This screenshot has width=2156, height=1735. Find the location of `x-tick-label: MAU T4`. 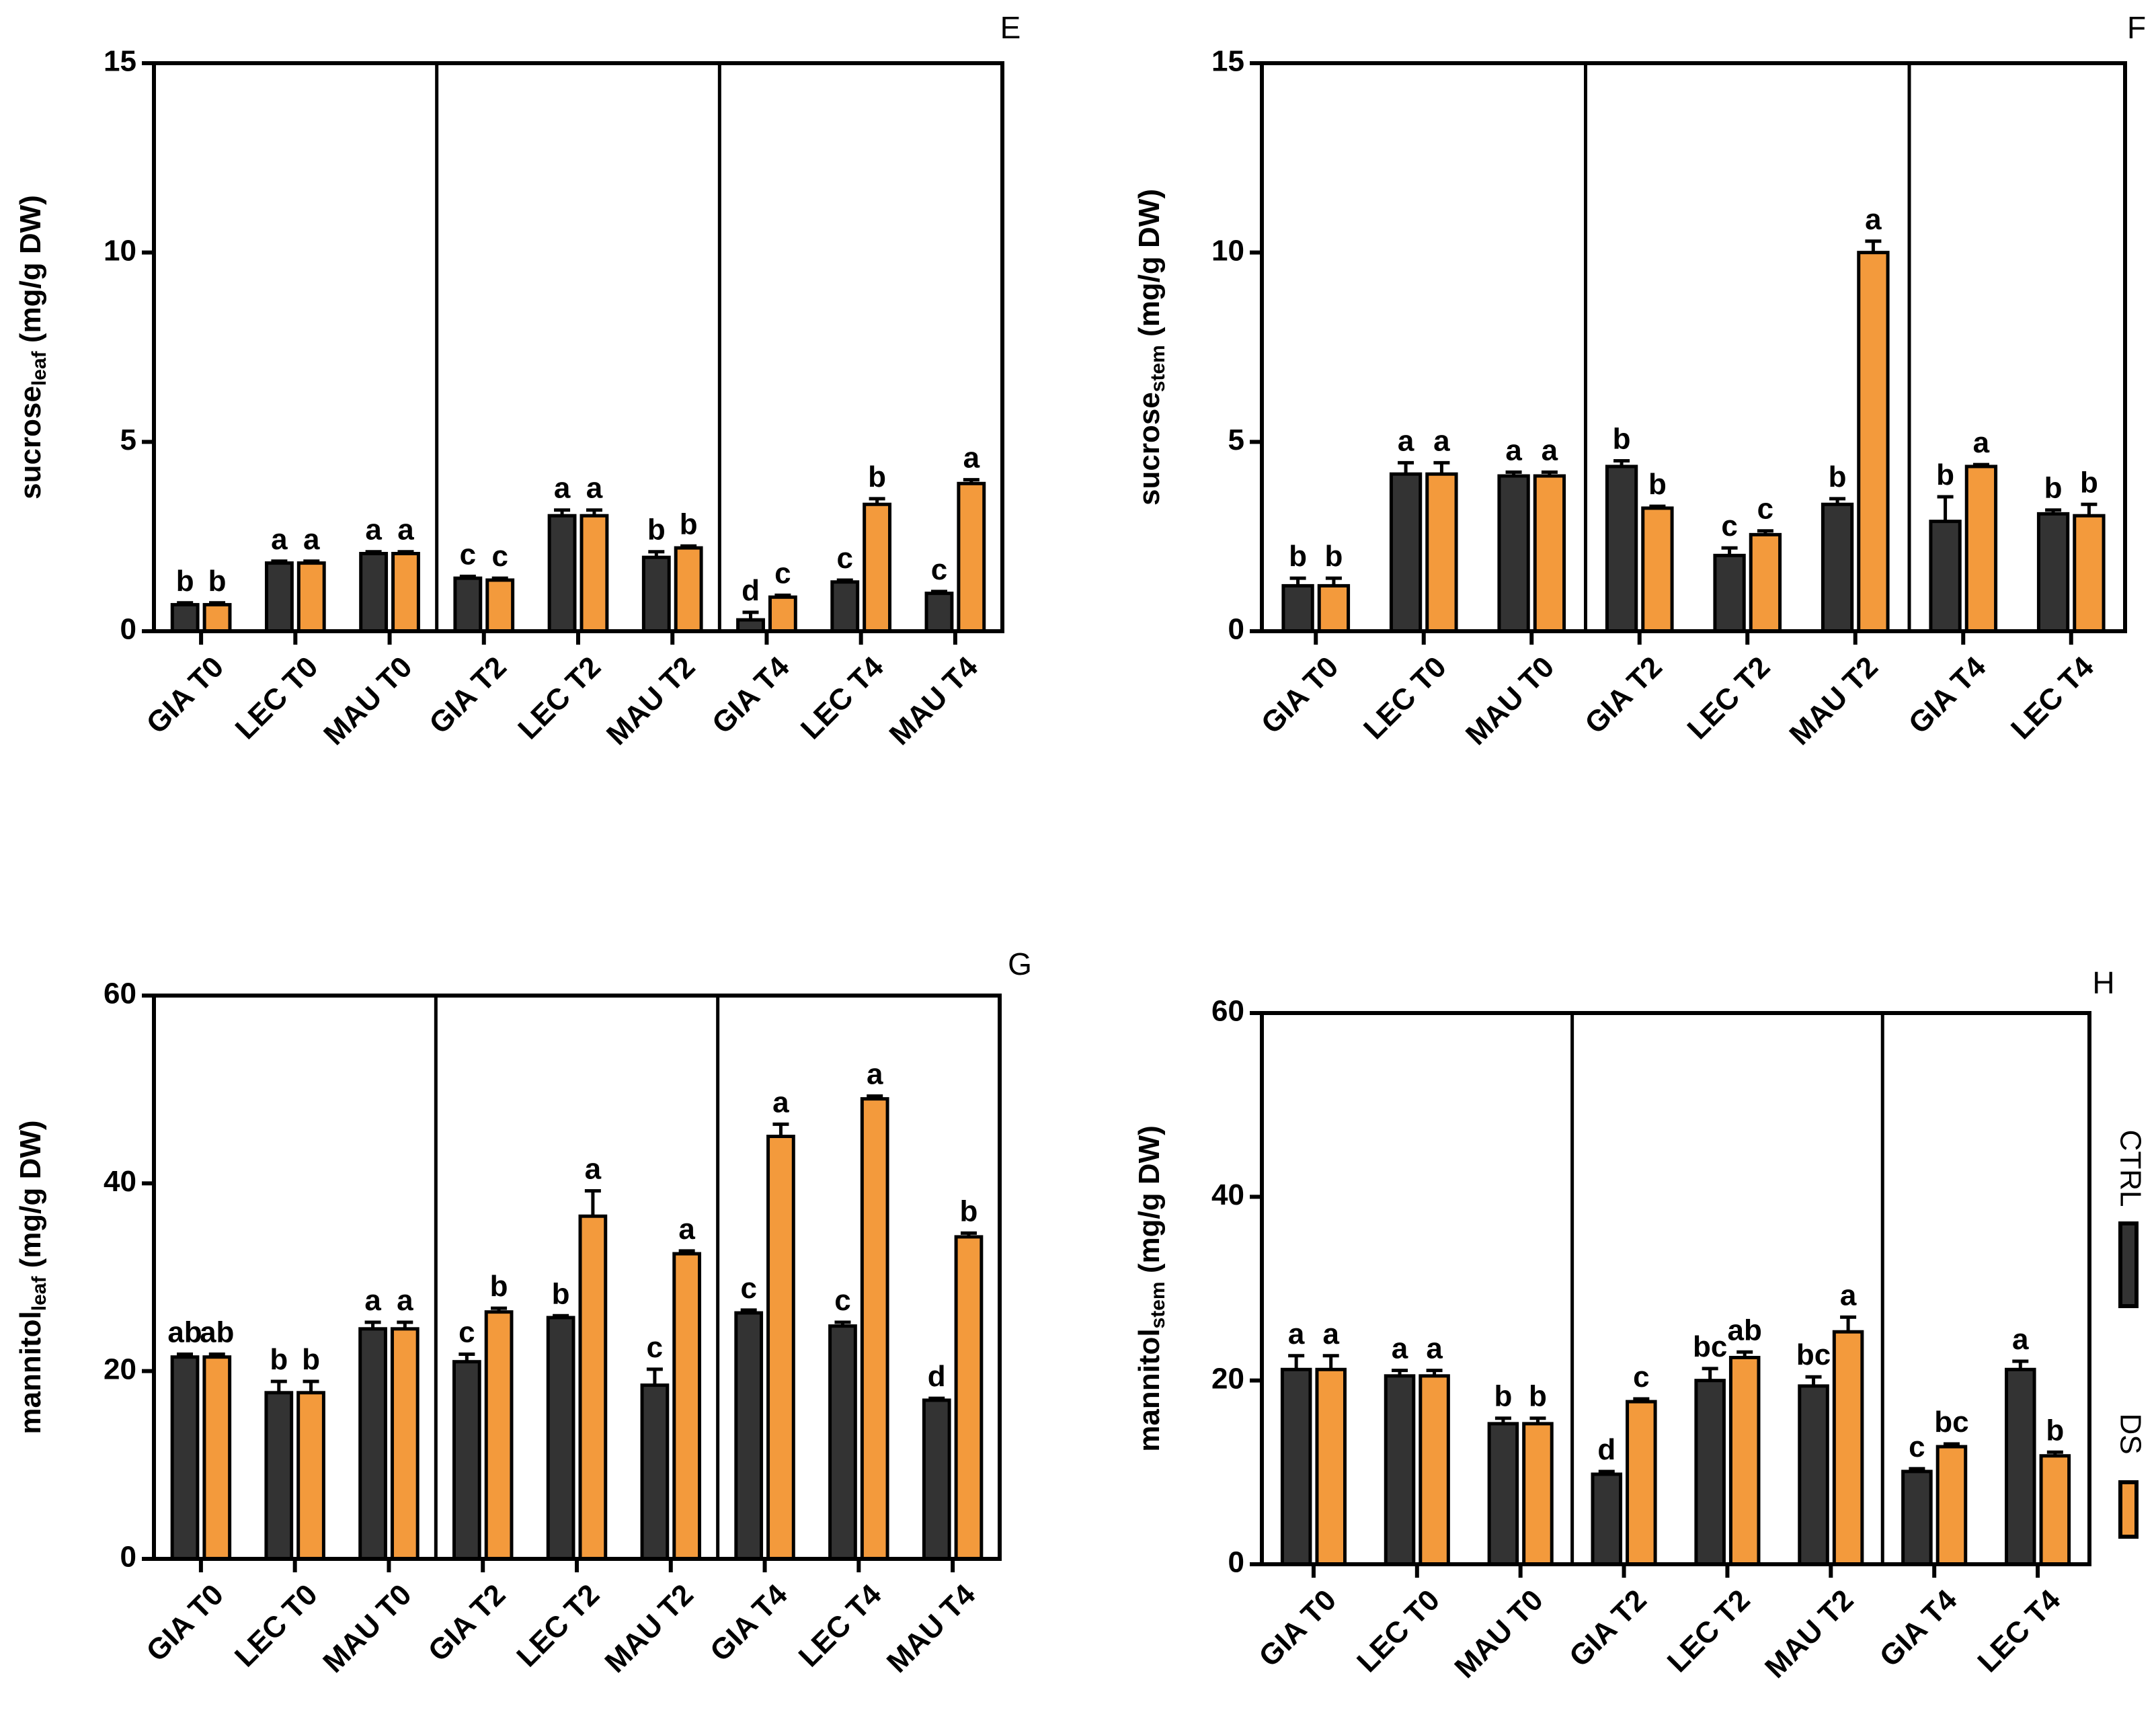

x-tick-label: MAU T4 is located at coordinates (934, 701).